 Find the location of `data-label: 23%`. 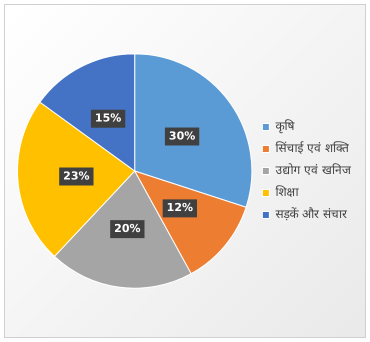

data-label: 23% is located at coordinates (76, 175).